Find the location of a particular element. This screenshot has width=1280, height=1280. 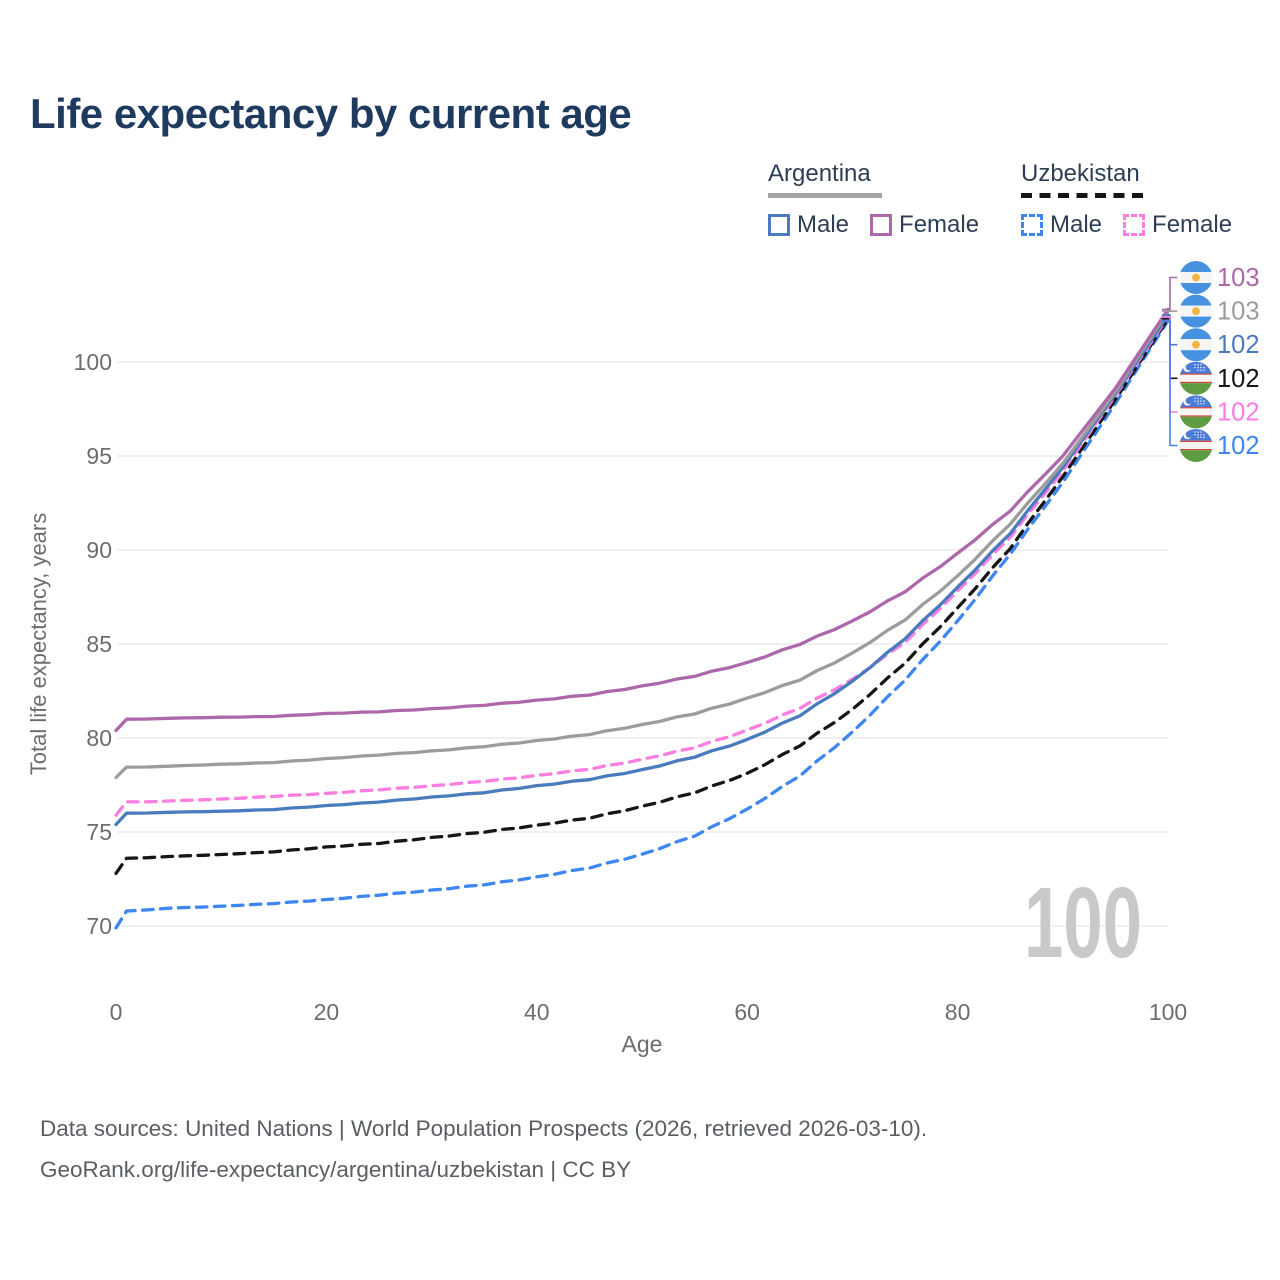

x-tick-label: 80 is located at coordinates (958, 1012).